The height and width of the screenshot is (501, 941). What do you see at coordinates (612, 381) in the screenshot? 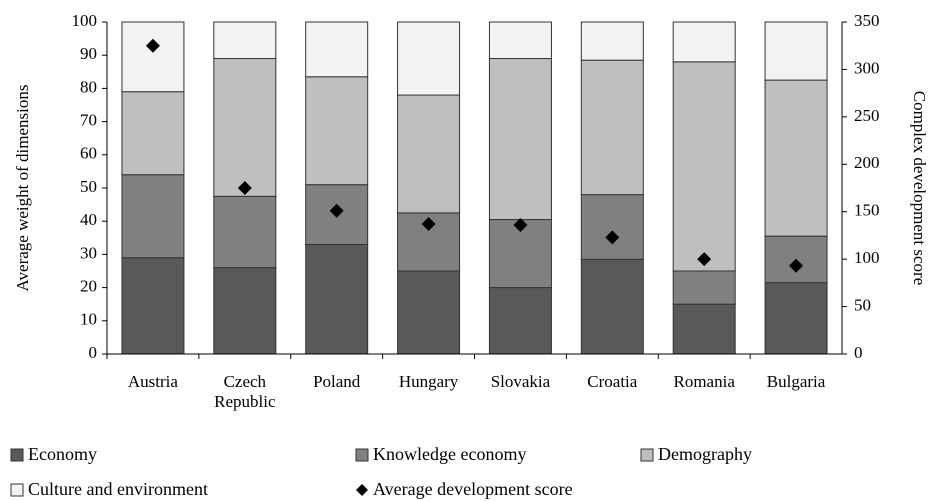
I see `x-tick-label: Croatia` at bounding box center [612, 381].